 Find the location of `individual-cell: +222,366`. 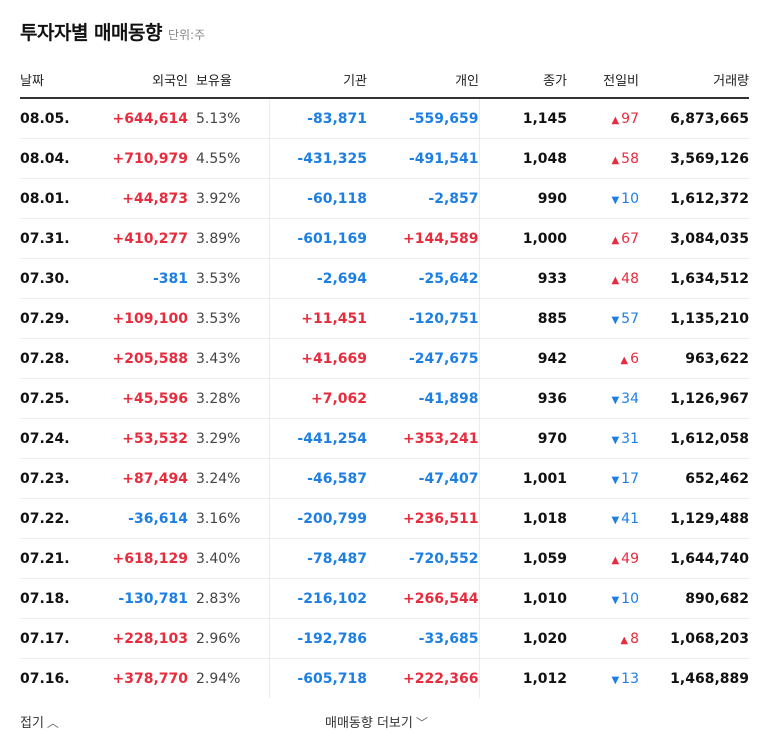

individual-cell: +222,366 is located at coordinates (423, 678).